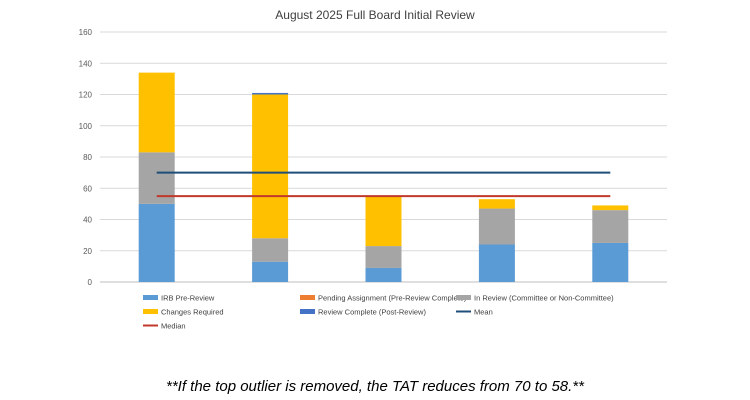  Describe the element at coordinates (90, 282) in the screenshot. I see `y-tick-label: 0` at that location.